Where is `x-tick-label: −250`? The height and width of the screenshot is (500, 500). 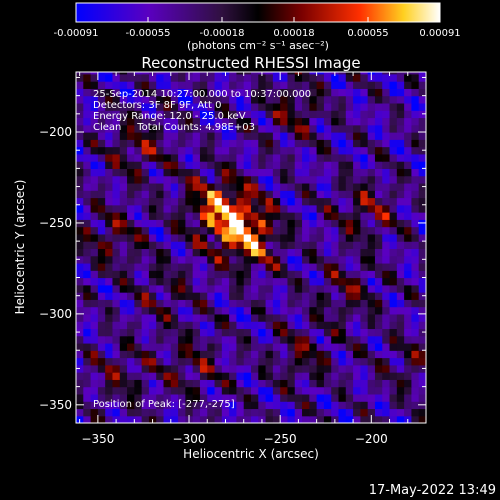 x-tick-label: −250 is located at coordinates (280, 439).